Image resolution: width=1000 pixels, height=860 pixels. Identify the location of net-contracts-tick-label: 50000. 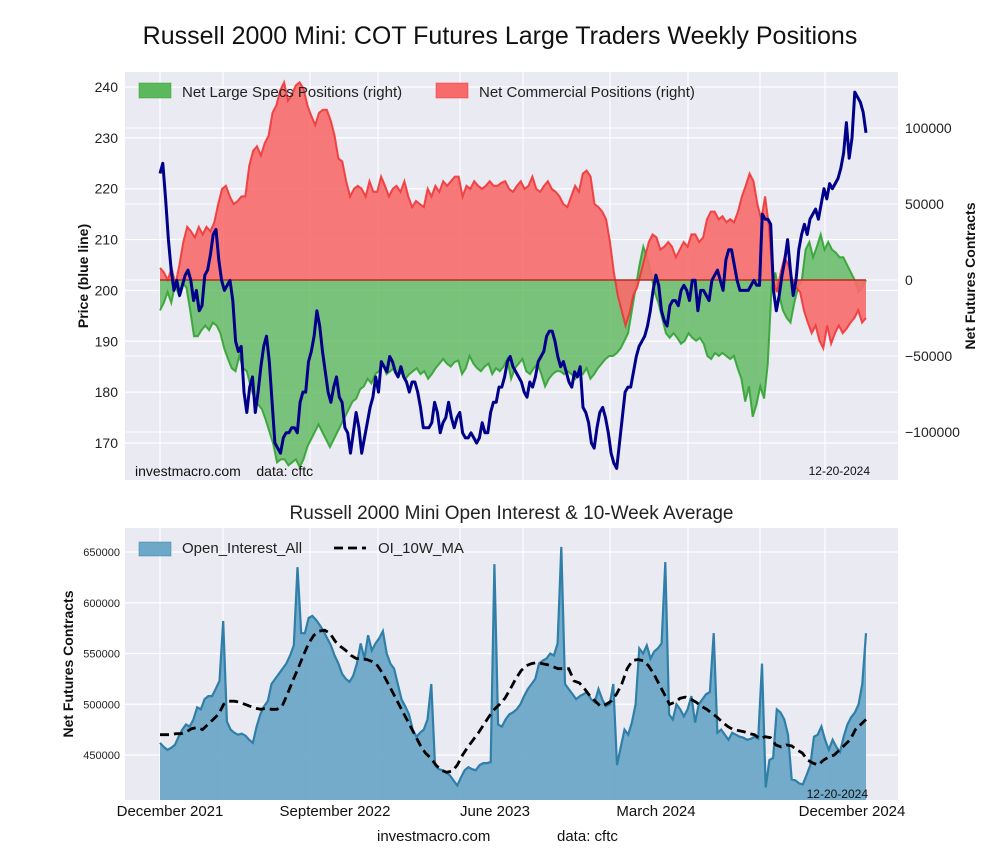
(924, 204).